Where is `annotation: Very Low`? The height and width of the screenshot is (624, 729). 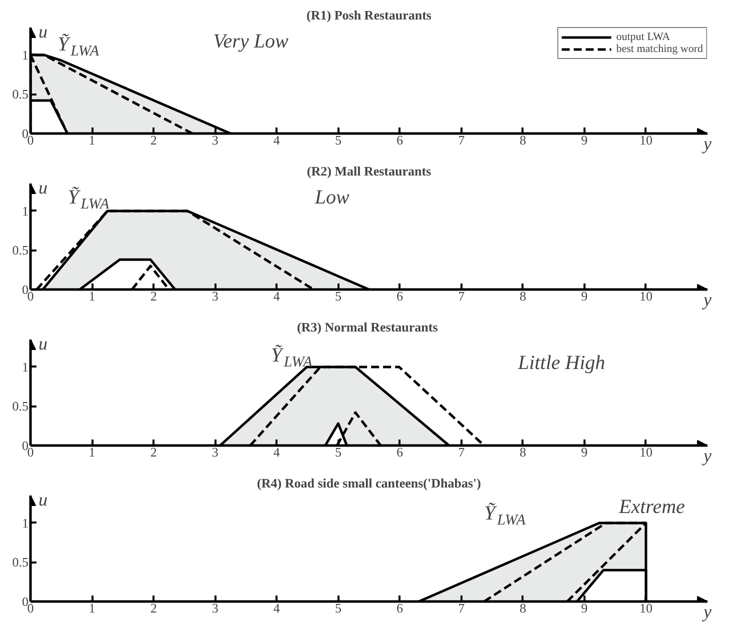 annotation: Very Low is located at coordinates (251, 41).